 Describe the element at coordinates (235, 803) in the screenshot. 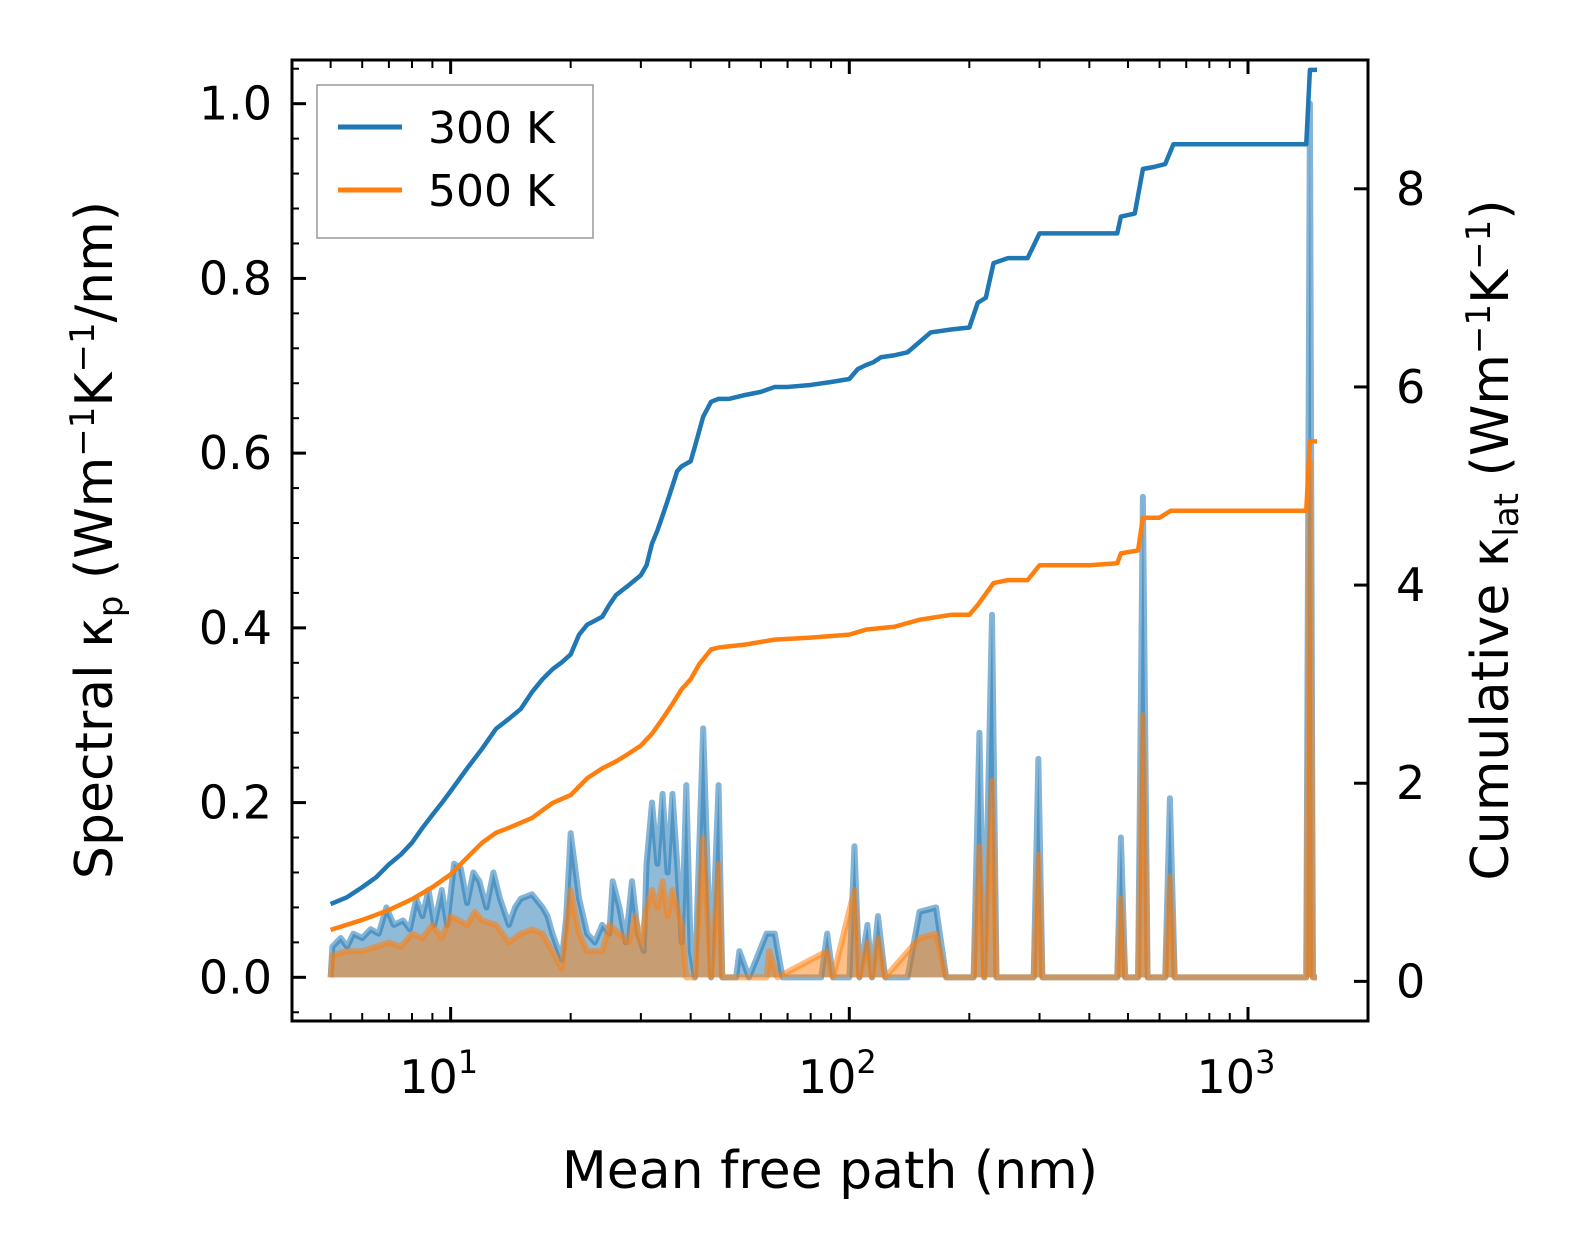

I see `y-left-tick-label-1: 0.2` at that location.